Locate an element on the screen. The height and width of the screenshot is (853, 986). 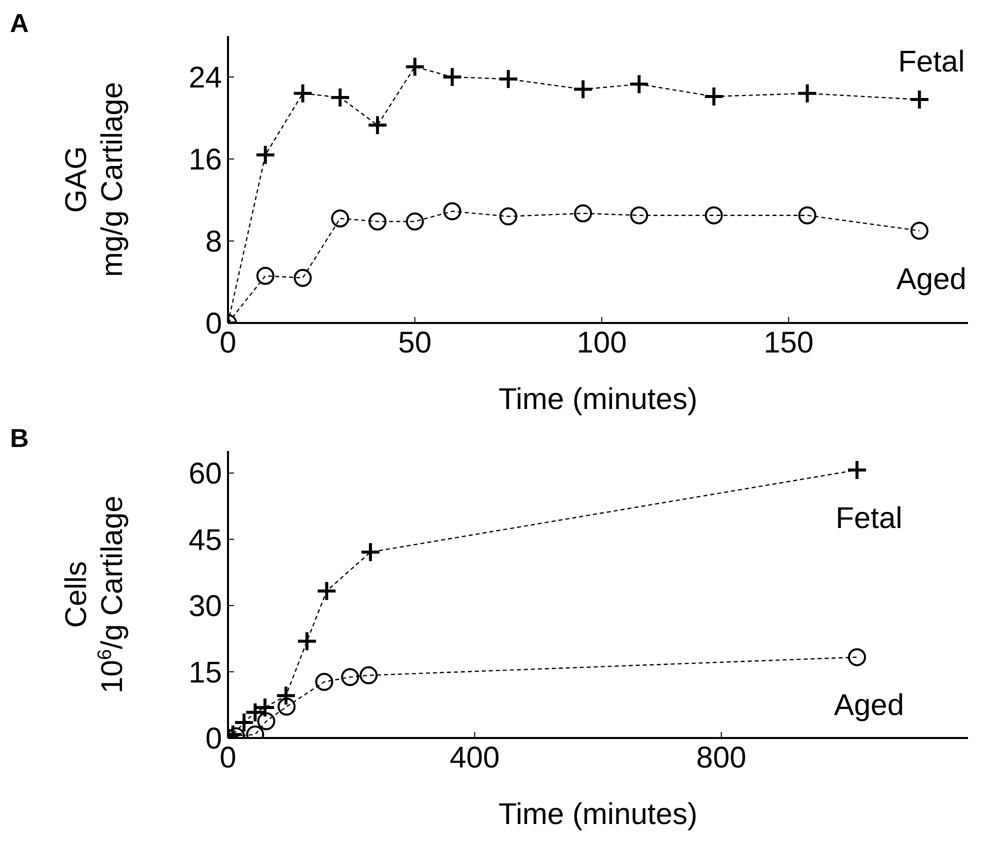
text: B is located at coordinates (19, 438).